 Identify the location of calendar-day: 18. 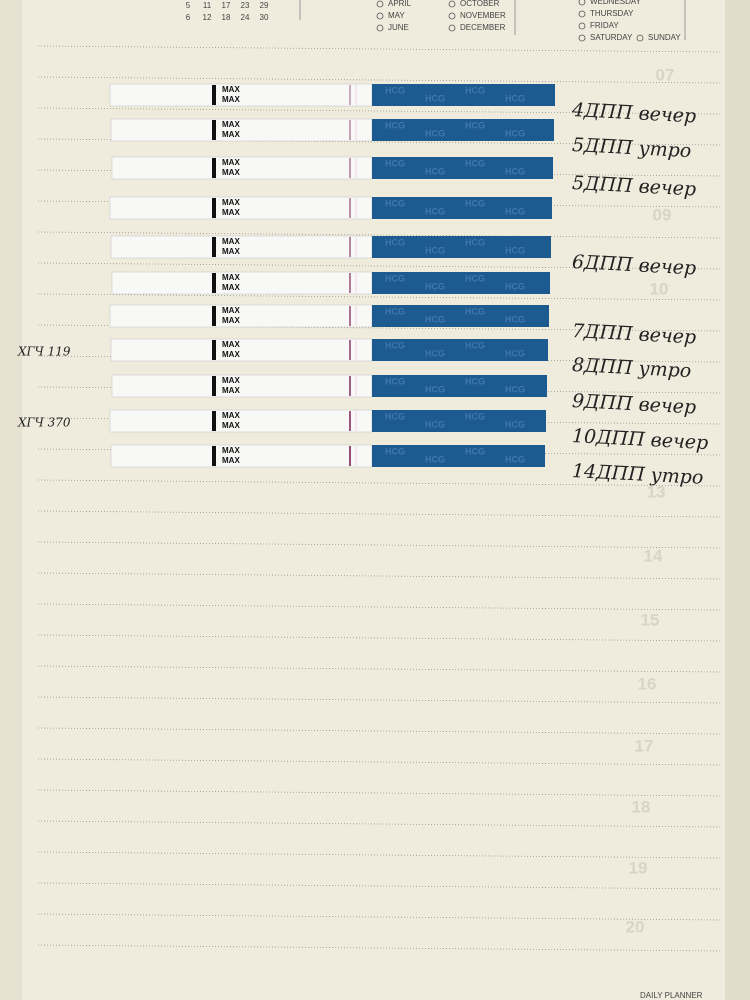
(226, 17).